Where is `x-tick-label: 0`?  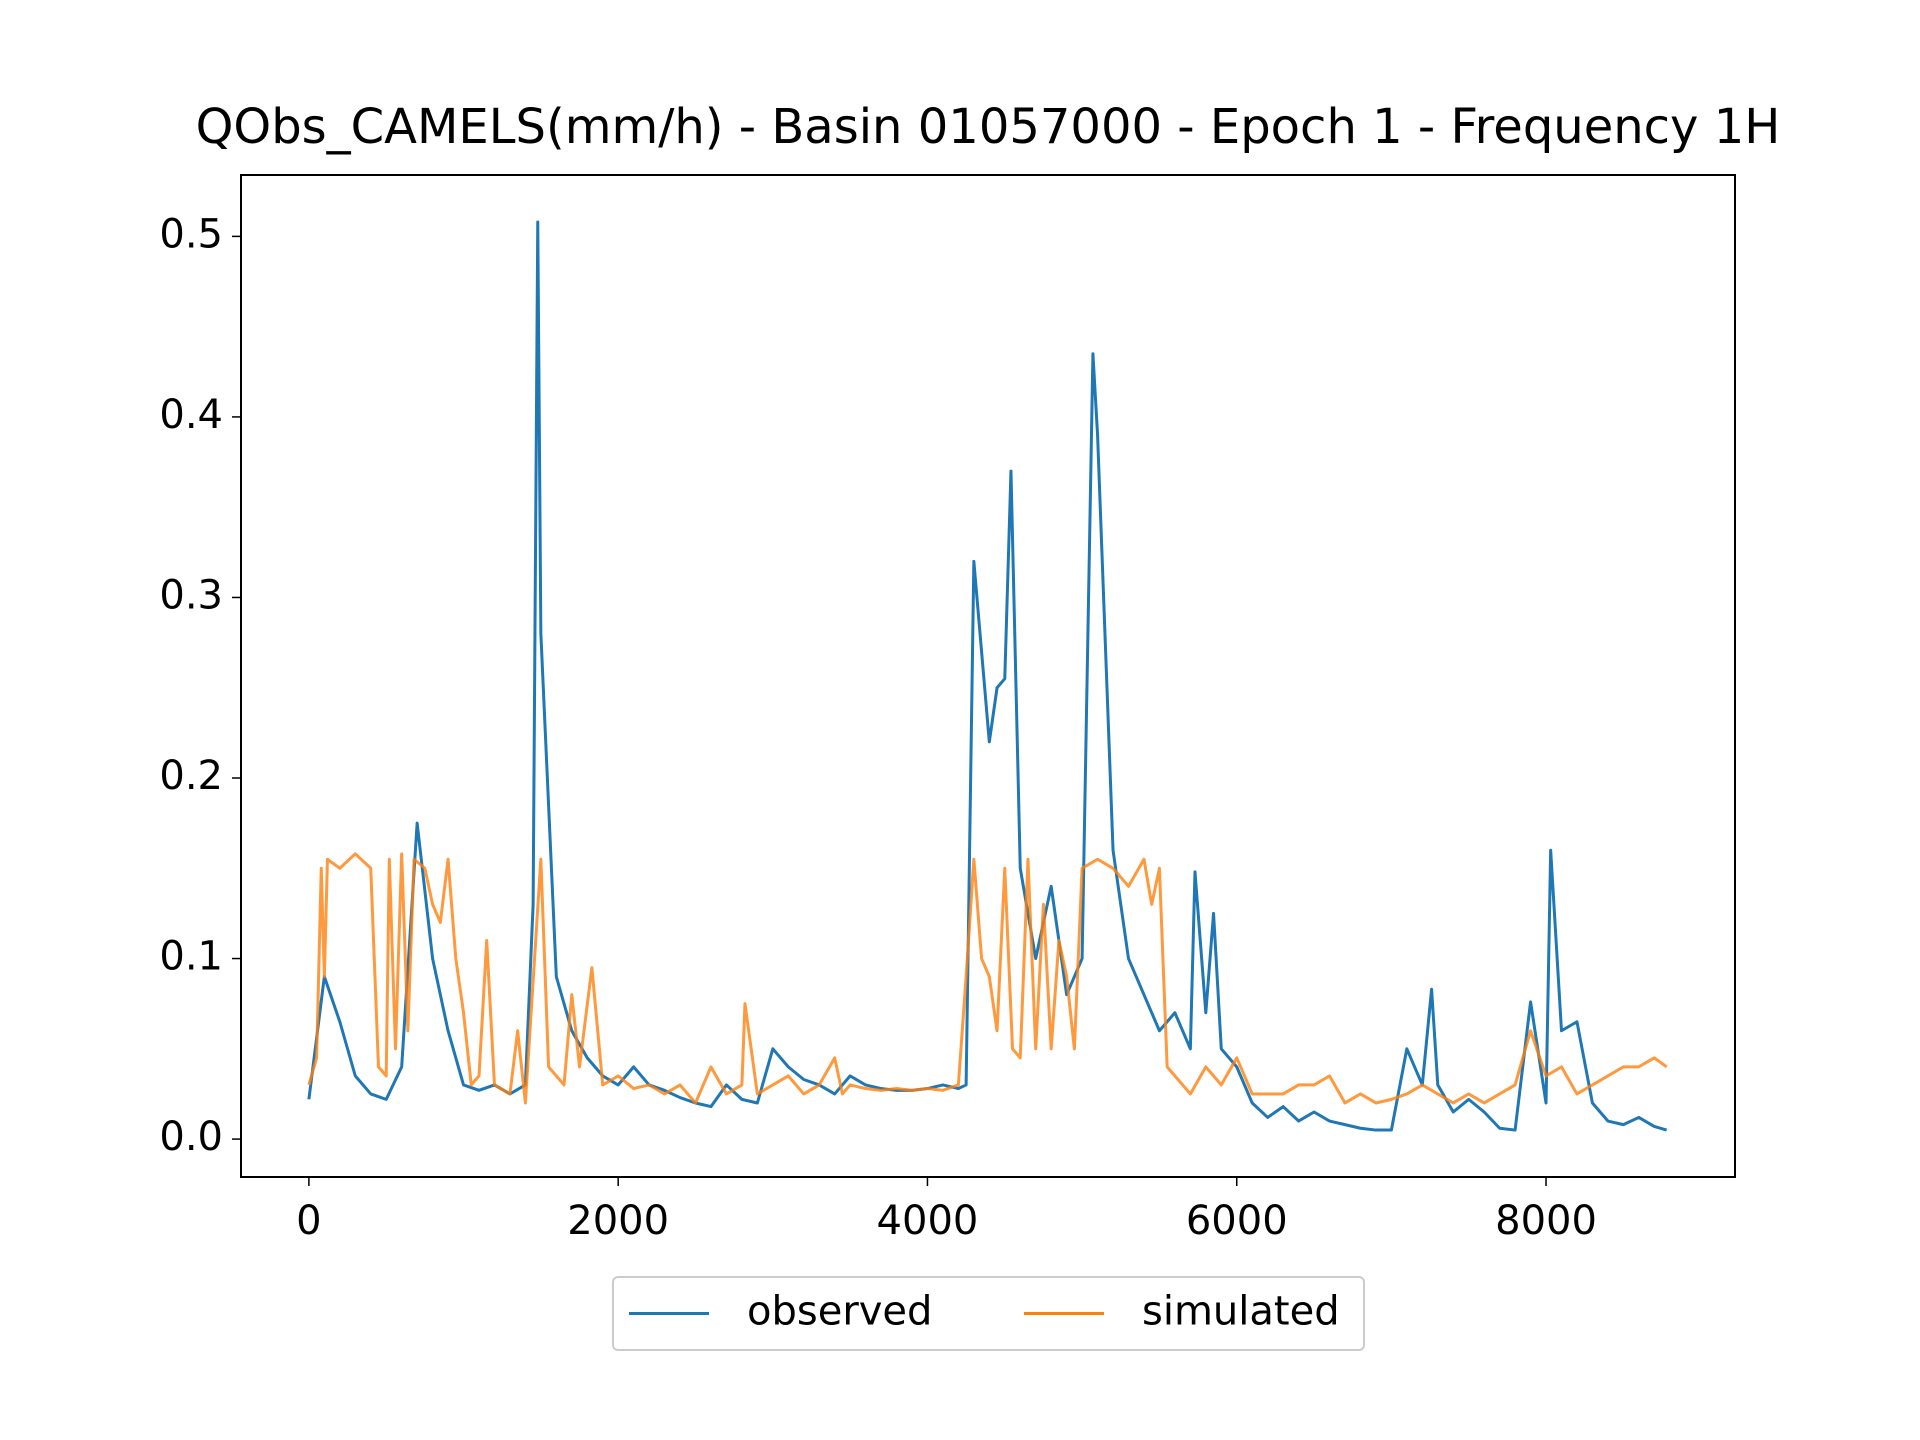 x-tick-label: 0 is located at coordinates (308, 1221).